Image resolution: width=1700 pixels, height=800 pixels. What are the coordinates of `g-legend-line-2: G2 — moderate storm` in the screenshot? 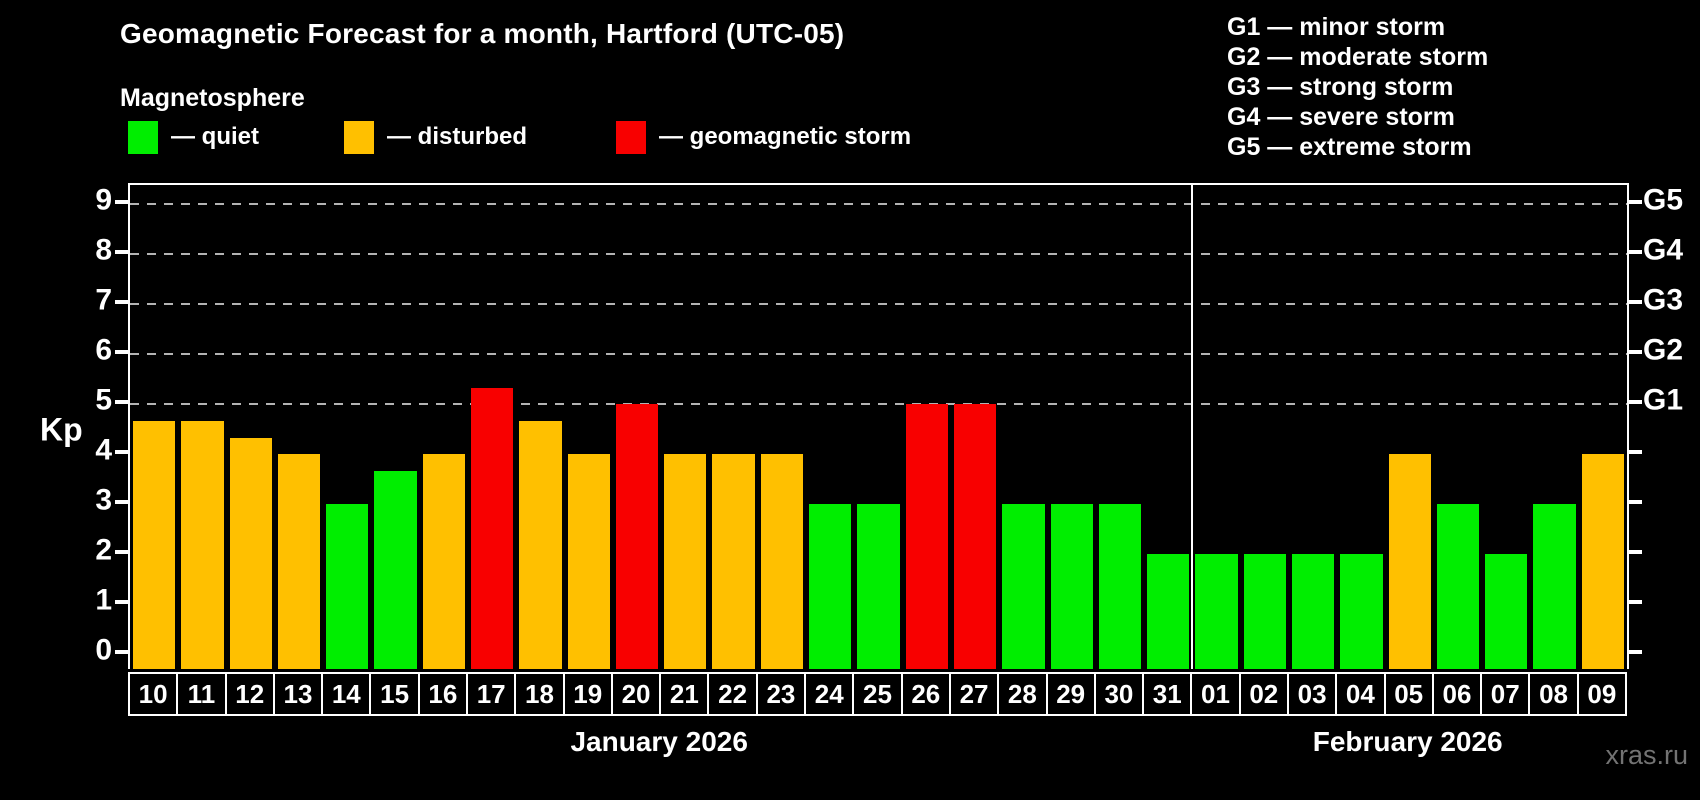 It's located at (1358, 57).